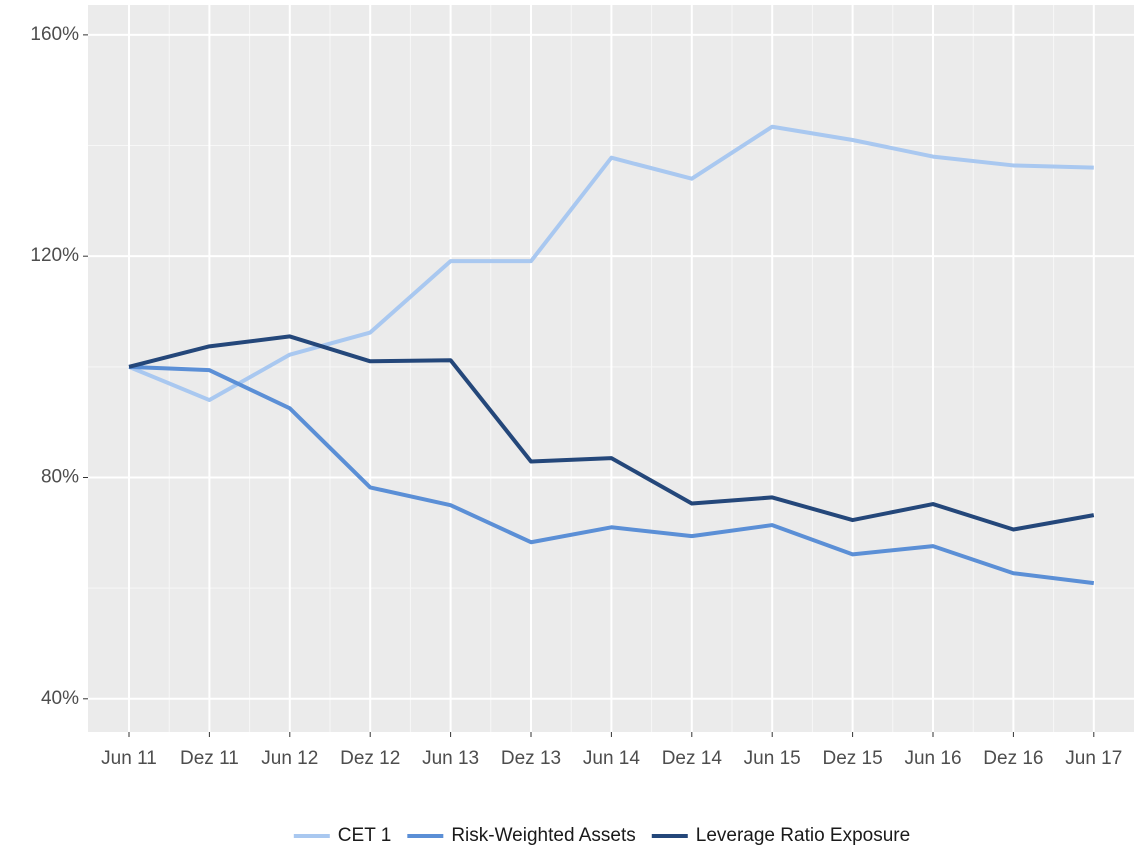 The image size is (1144, 860). I want to click on x-tick-label: Dez 16, so click(1013, 758).